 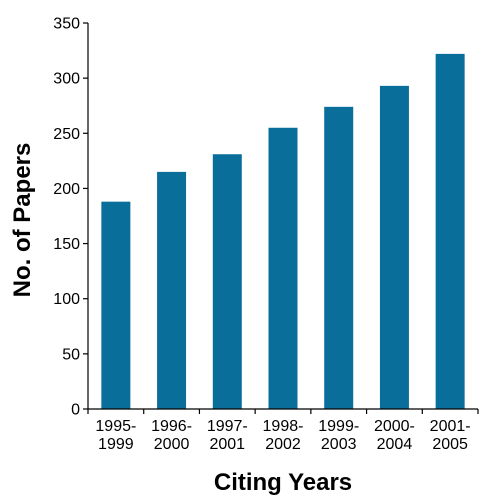 I want to click on x-tick-label: 2001-2005, so click(x=450, y=435).